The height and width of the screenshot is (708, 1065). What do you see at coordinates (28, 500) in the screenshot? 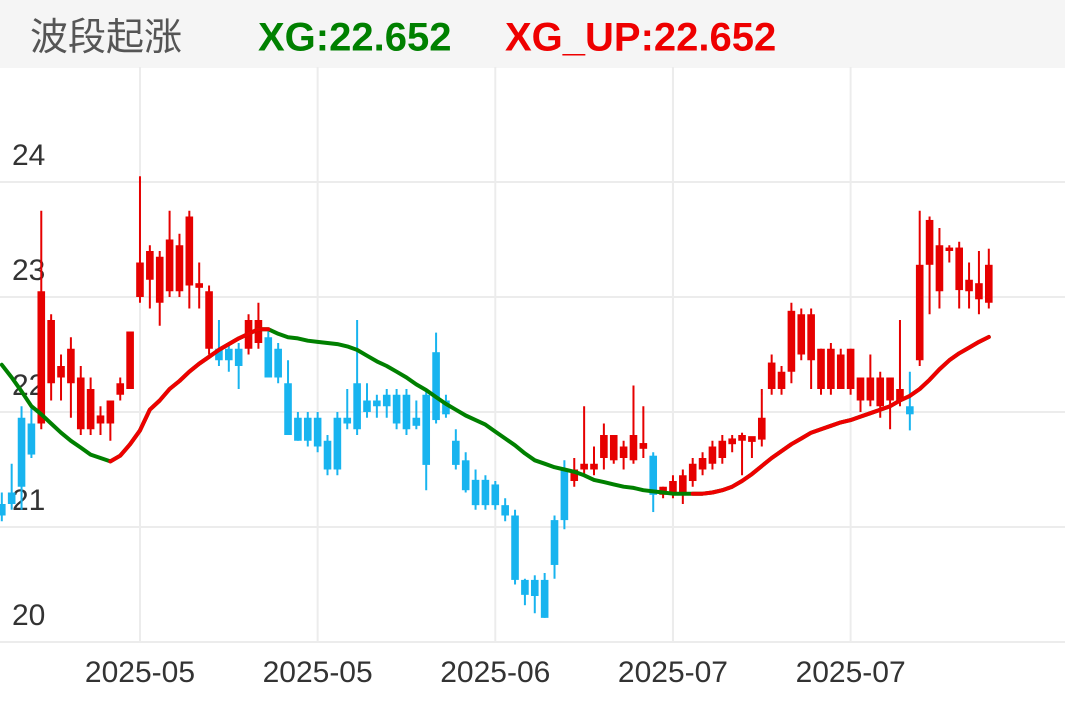
I see `y-tick-label: 21` at bounding box center [28, 500].